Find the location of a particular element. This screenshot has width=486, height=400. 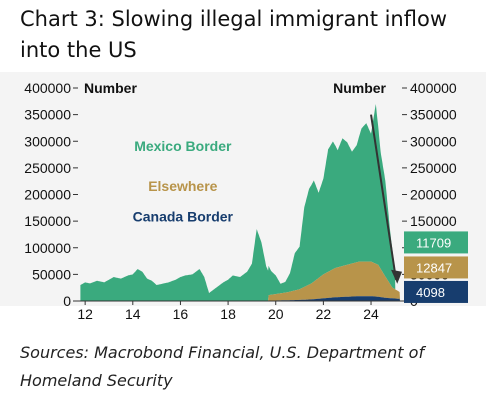

x-tick-label: 22 is located at coordinates (324, 314).